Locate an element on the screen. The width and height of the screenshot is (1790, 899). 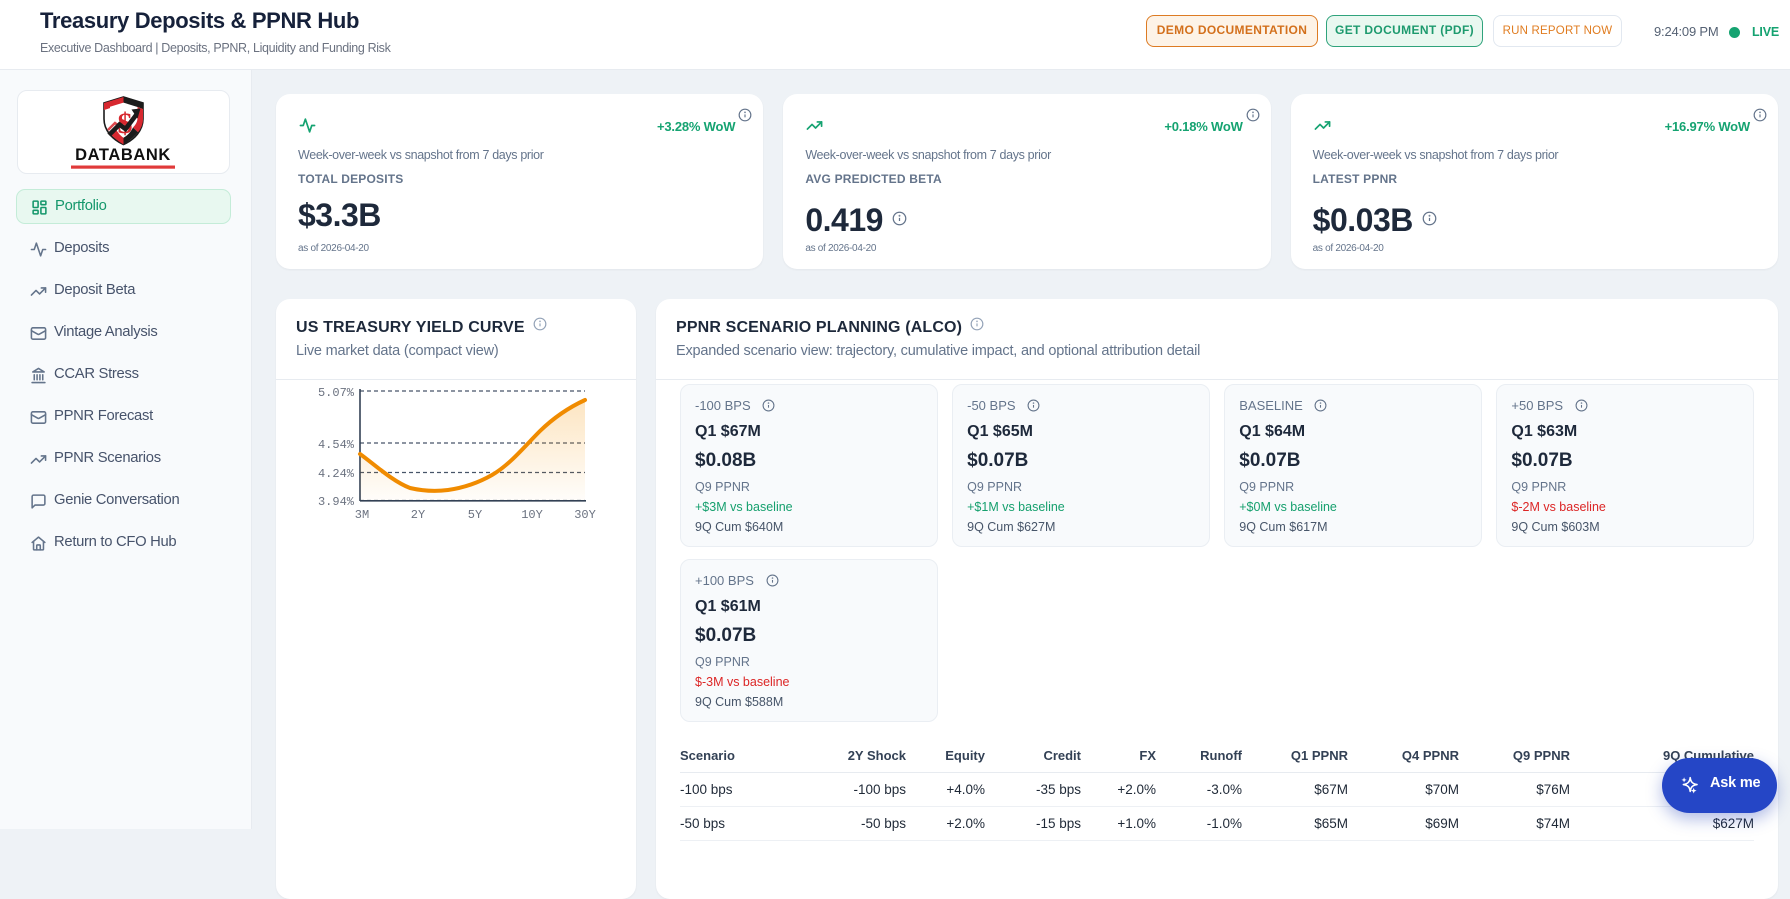
svg-text: 10Y is located at coordinates (532, 515).